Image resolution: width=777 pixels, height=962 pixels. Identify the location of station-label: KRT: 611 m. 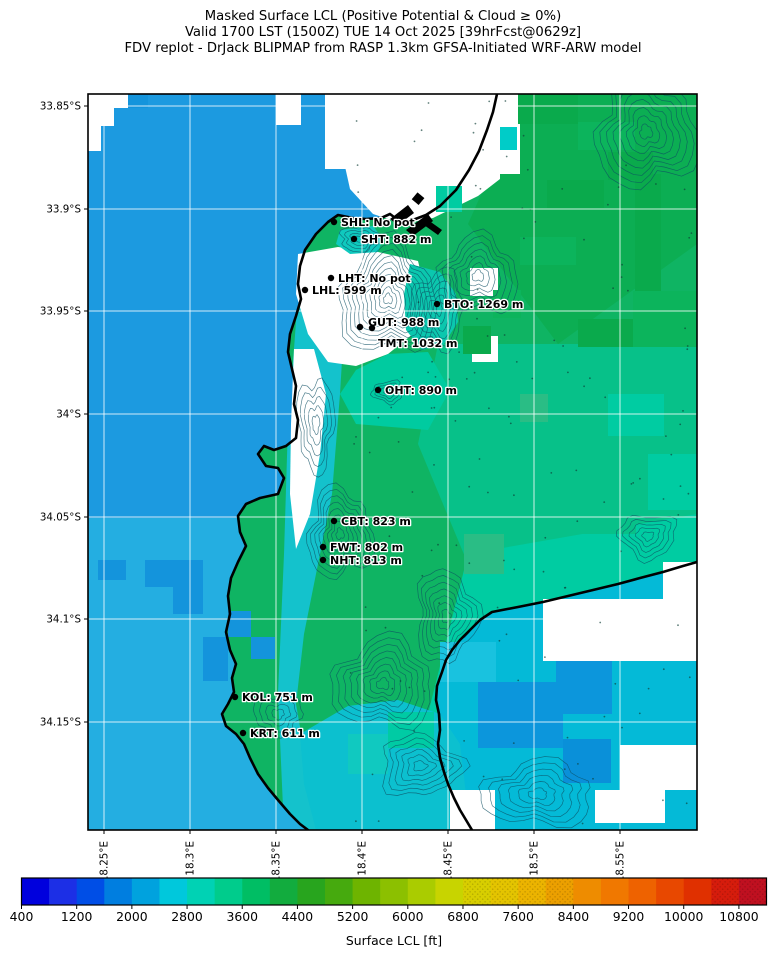
(285, 733).